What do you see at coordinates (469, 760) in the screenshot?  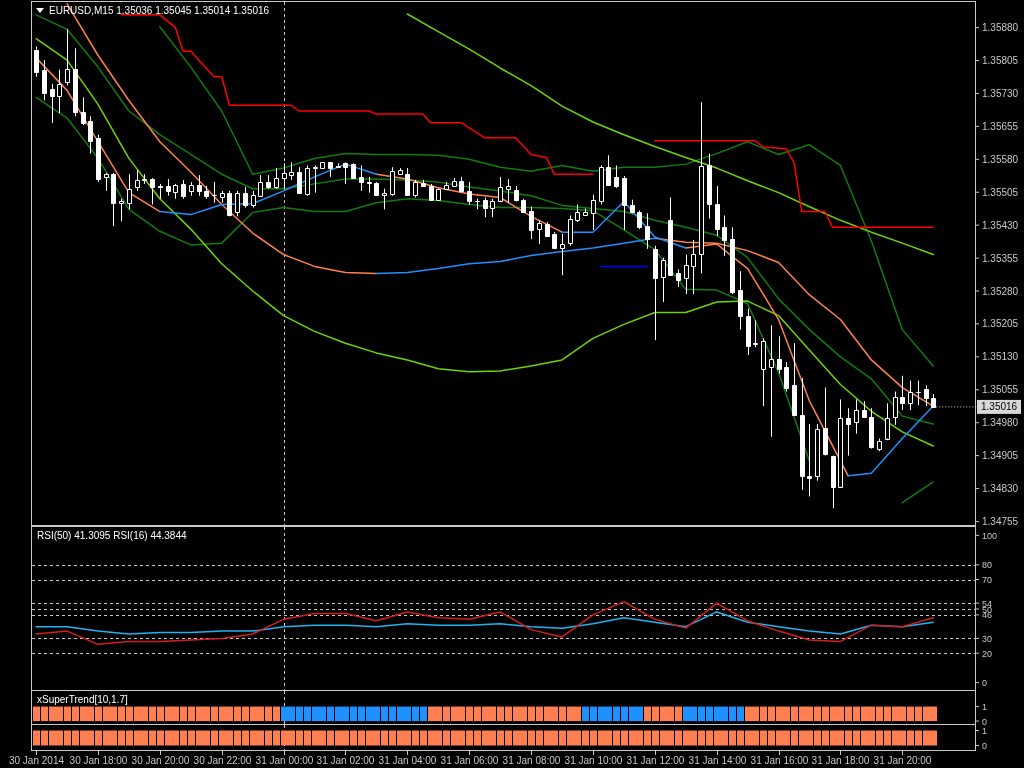 I see `x-tick-label: 31 Jan 06:00` at bounding box center [469, 760].